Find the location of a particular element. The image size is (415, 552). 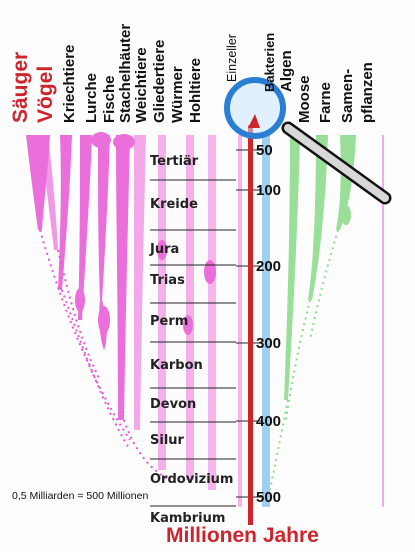

axis-title: Millionen Jahre is located at coordinates (242, 535).